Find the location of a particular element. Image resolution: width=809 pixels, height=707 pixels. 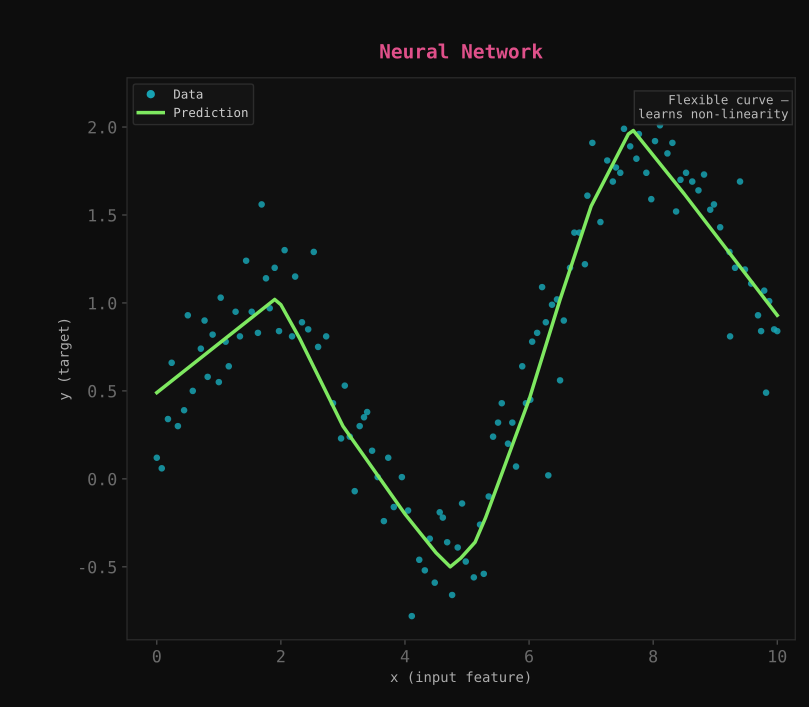

x-tick-label: 8 is located at coordinates (653, 656).